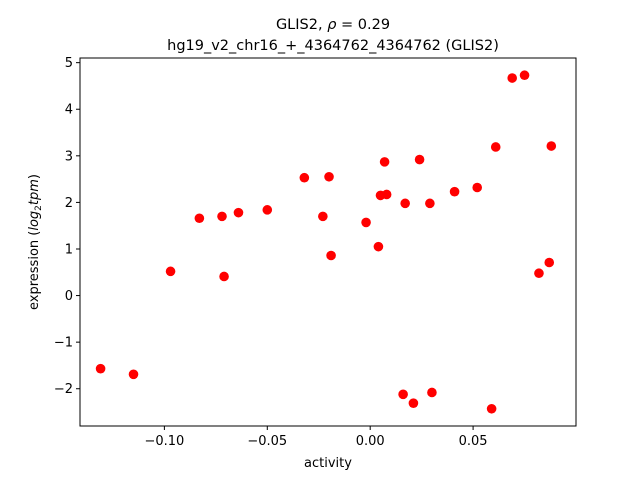  What do you see at coordinates (69, 156) in the screenshot?
I see `y-tick-label: 3` at bounding box center [69, 156].